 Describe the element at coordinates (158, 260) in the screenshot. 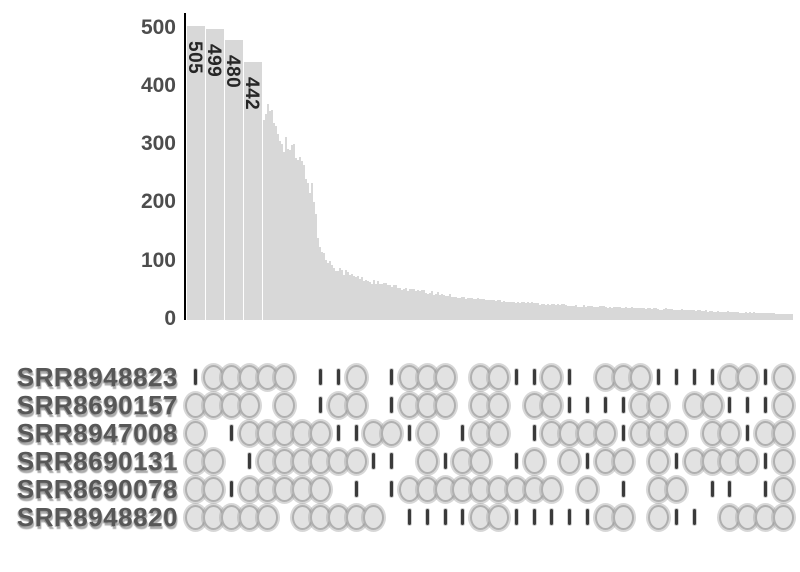

I see `y-tick-label: 100` at that location.